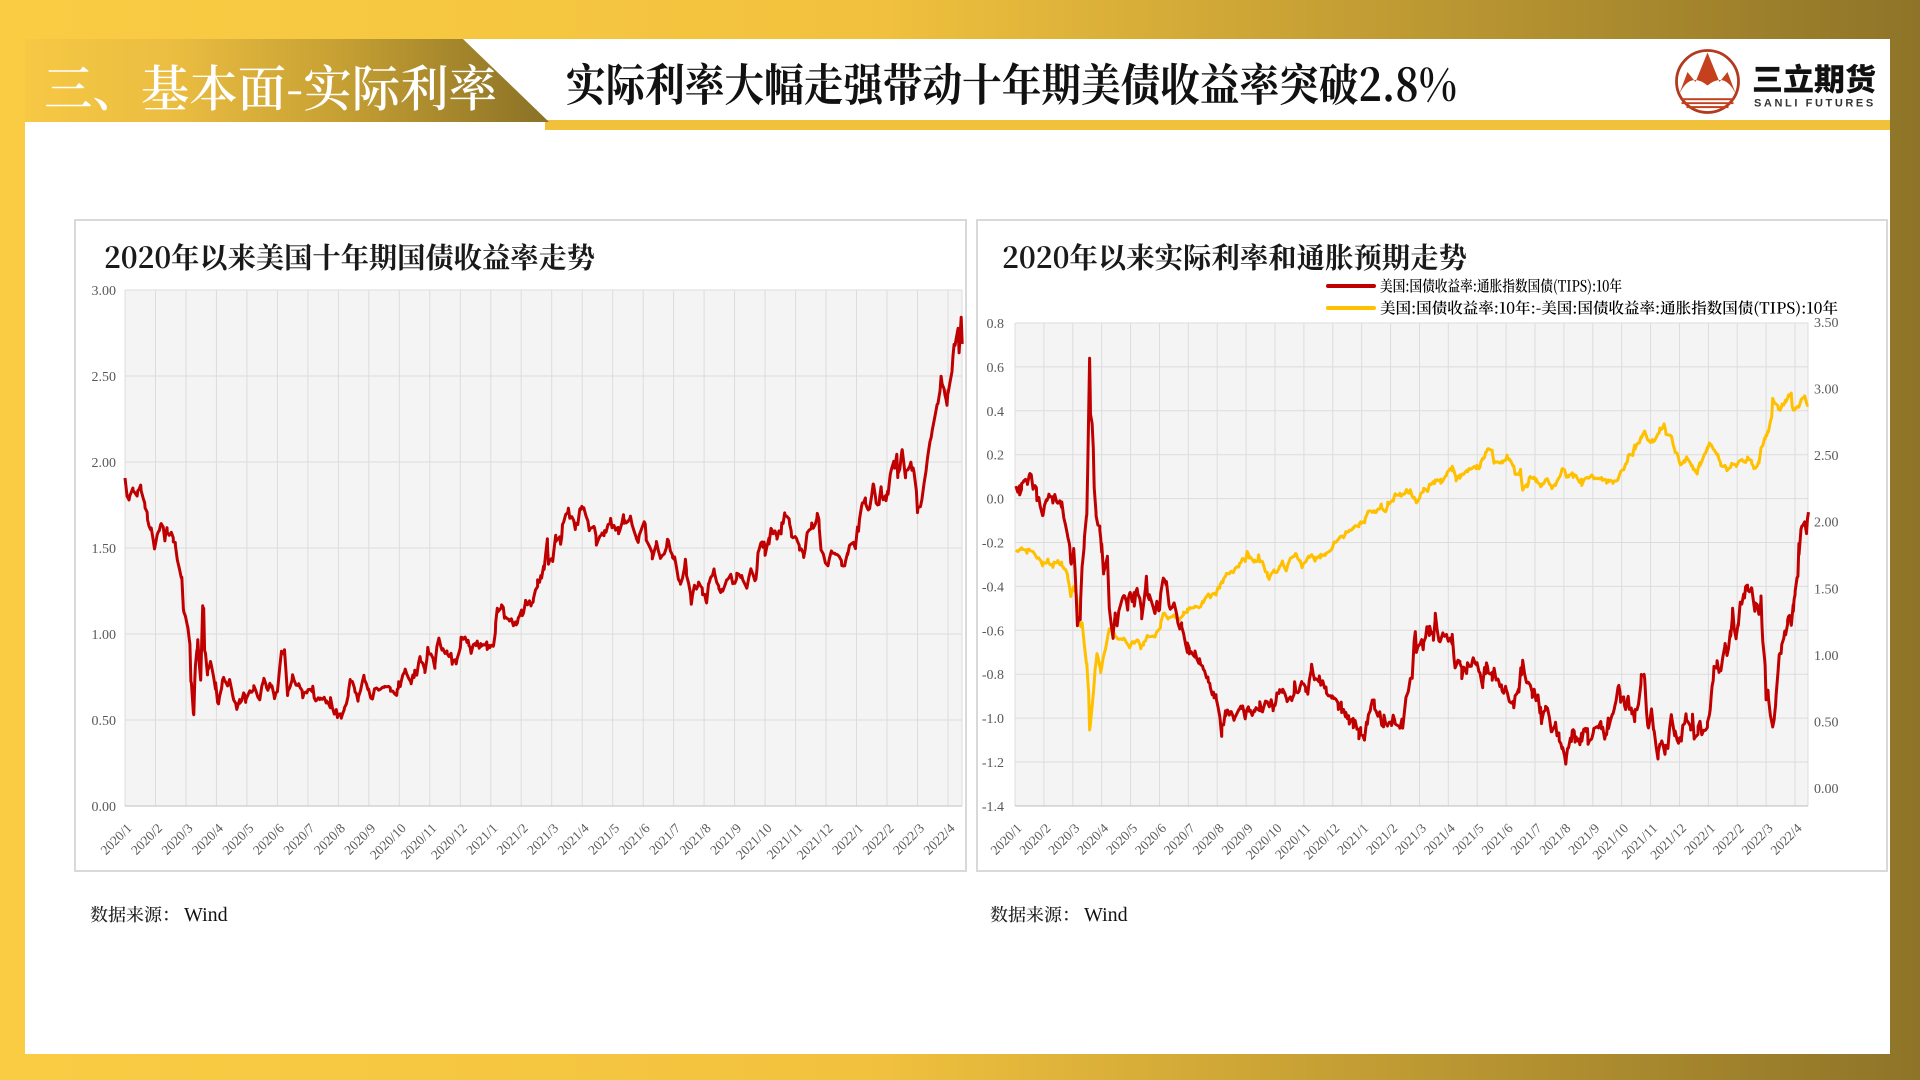 The width and height of the screenshot is (1920, 1080). Describe the element at coordinates (993, 807) in the screenshot. I see `svg-text: -1.4` at that location.